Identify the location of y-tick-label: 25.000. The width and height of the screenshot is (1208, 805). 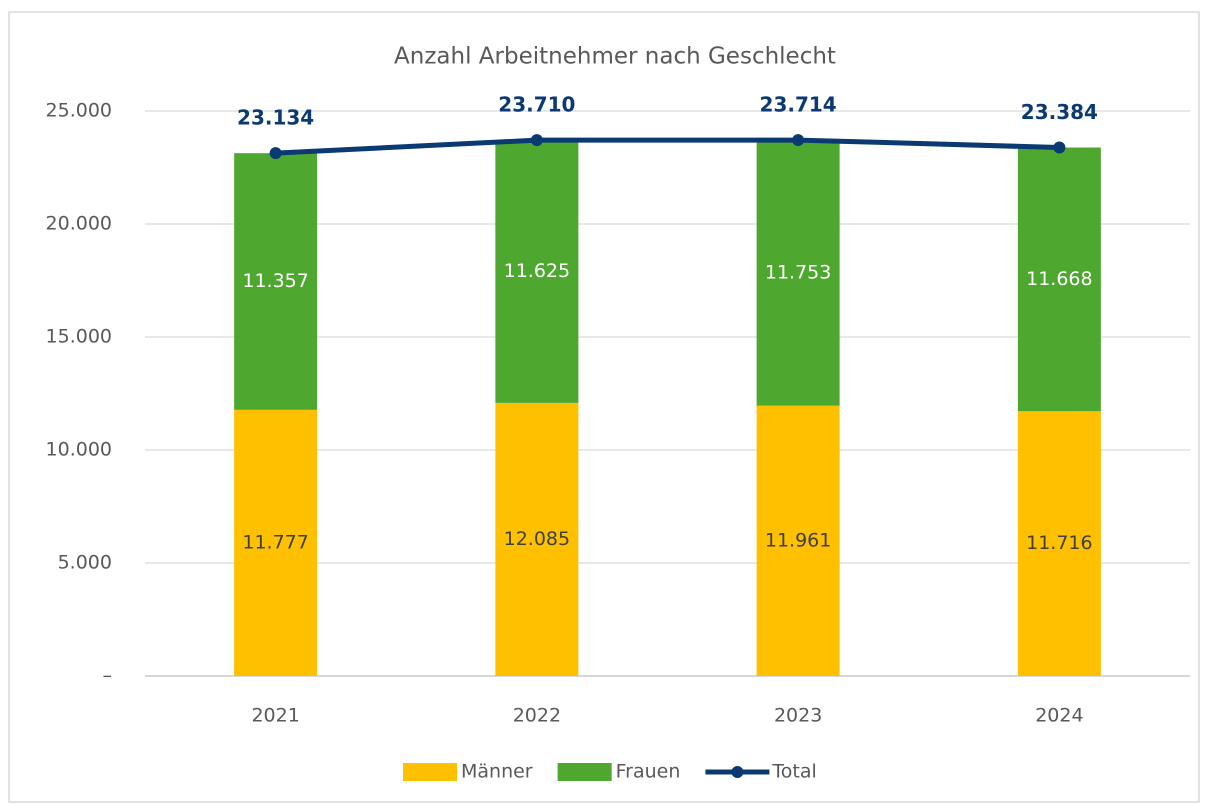
(79, 111).